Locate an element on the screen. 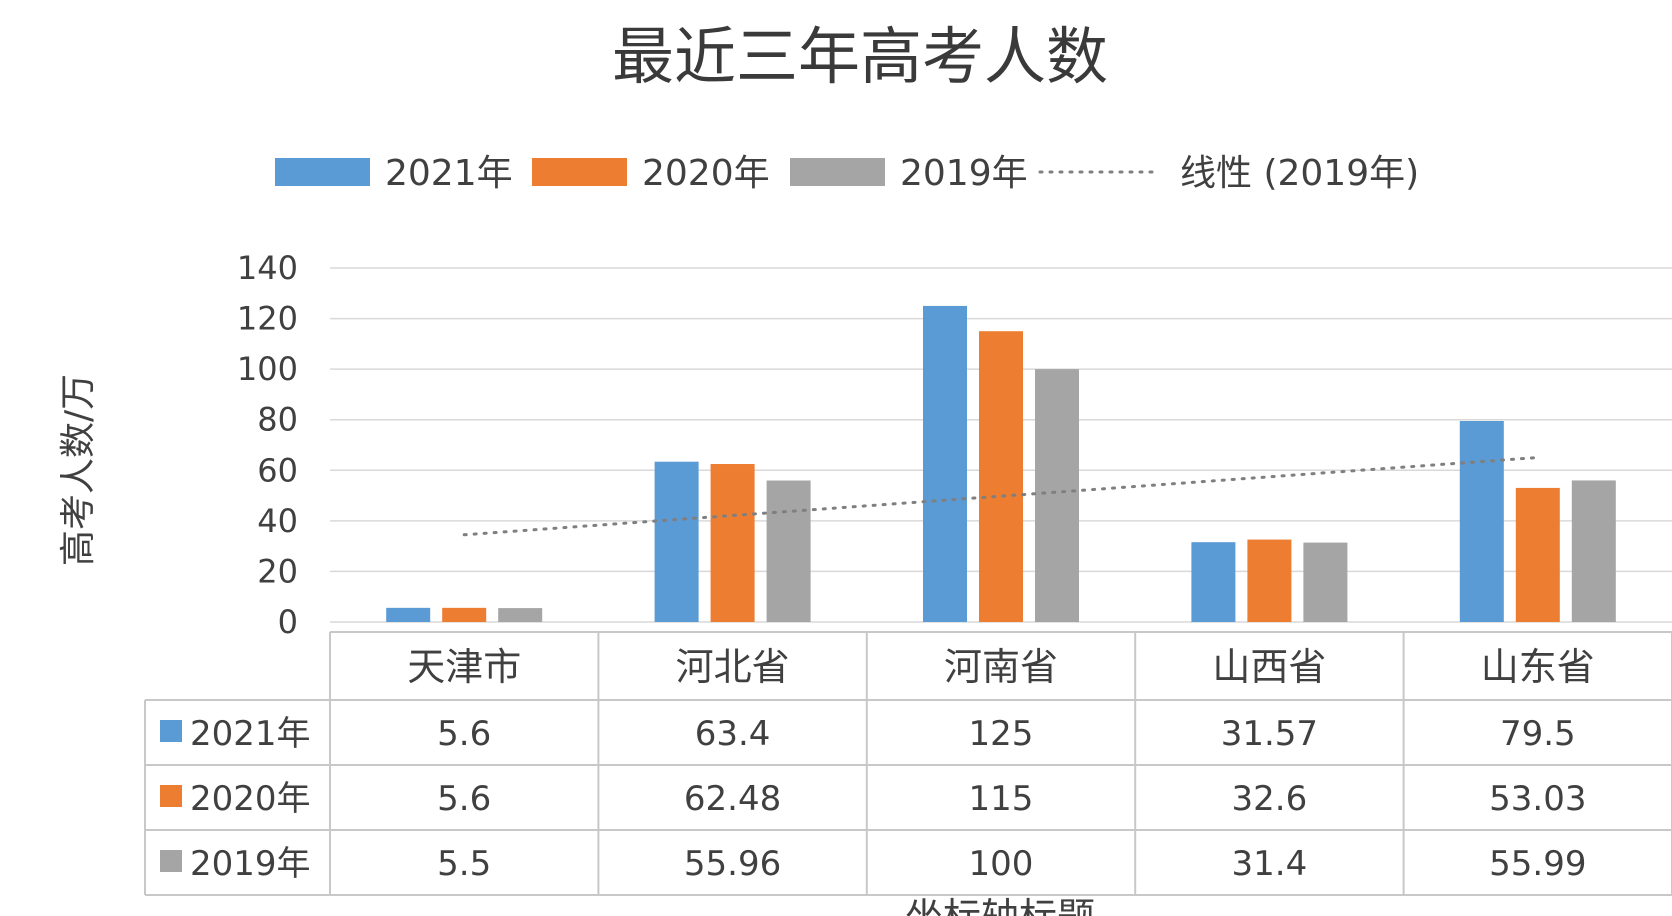 The height and width of the screenshot is (916, 1672). trendline-line is located at coordinates (1001, 496).